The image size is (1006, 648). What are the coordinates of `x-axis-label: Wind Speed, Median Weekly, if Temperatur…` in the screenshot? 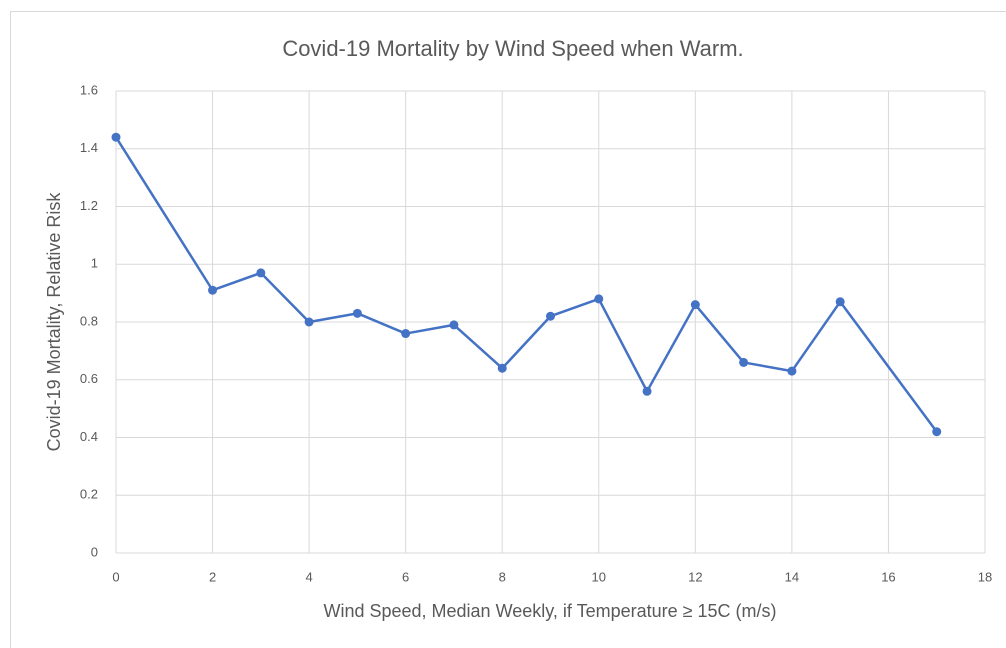 It's located at (549, 611).